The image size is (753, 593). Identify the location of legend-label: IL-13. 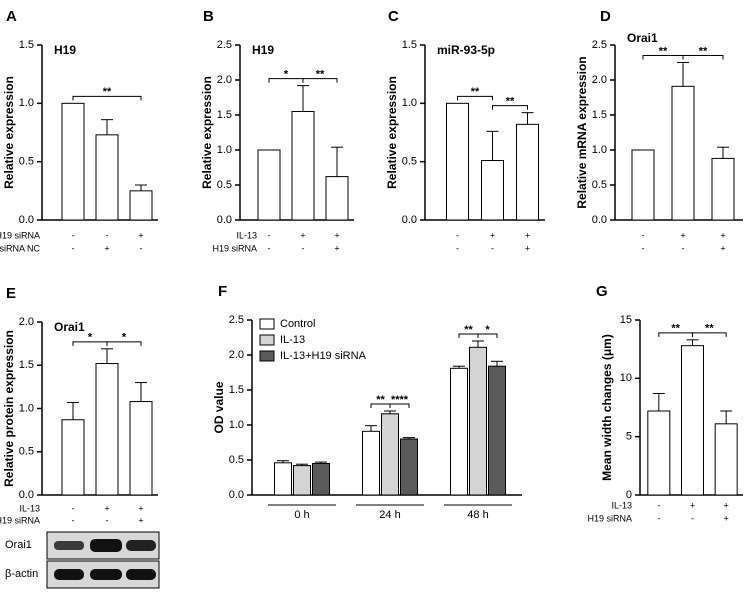
(292, 340).